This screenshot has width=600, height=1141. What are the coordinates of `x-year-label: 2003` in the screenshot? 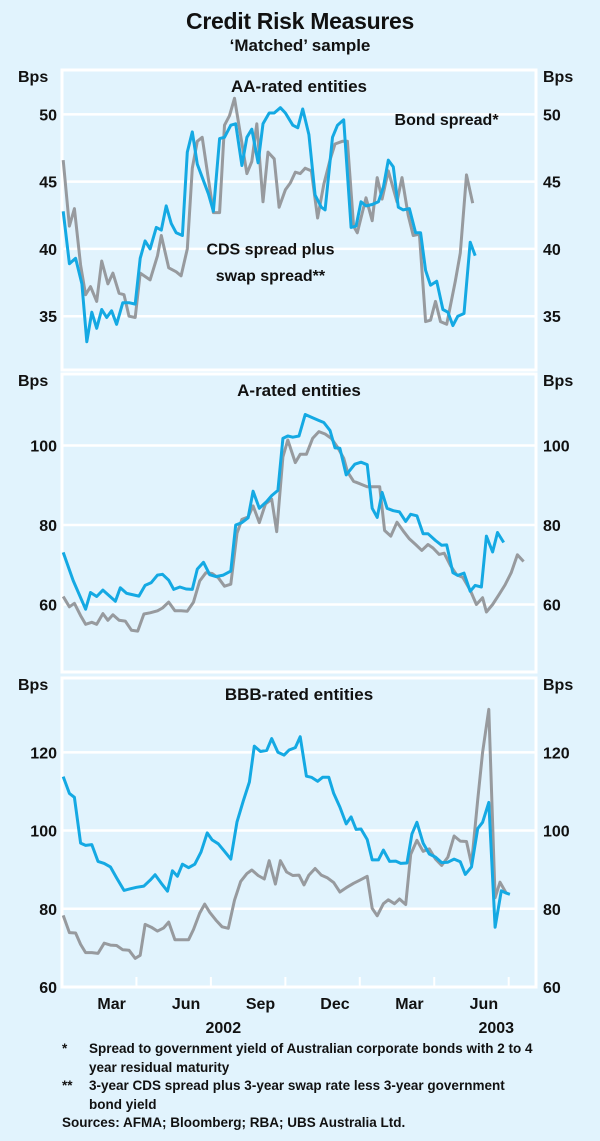 It's located at (496, 1028).